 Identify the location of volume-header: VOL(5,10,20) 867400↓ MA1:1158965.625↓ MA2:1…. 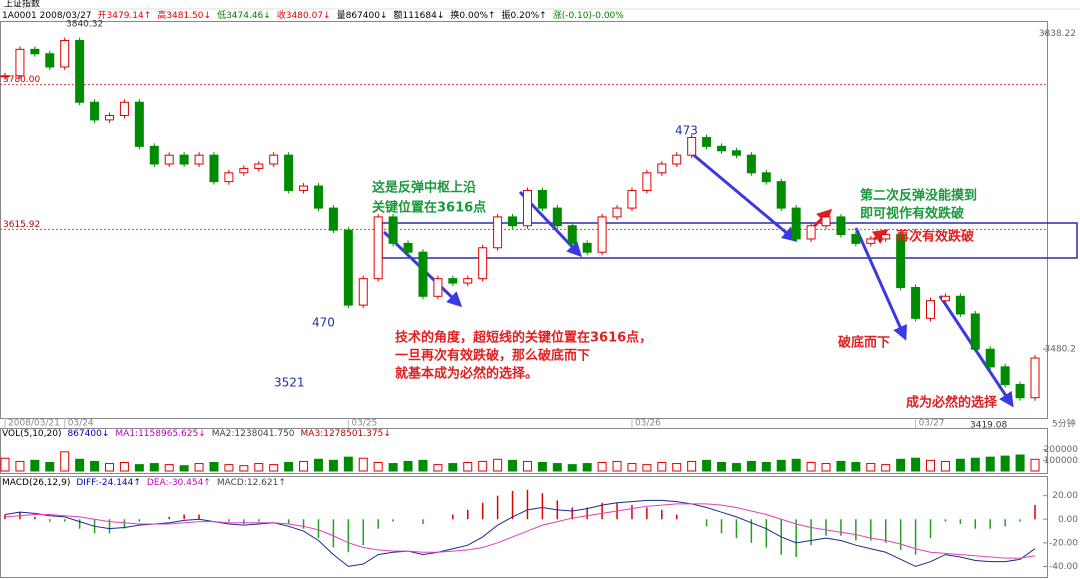
(196, 434).